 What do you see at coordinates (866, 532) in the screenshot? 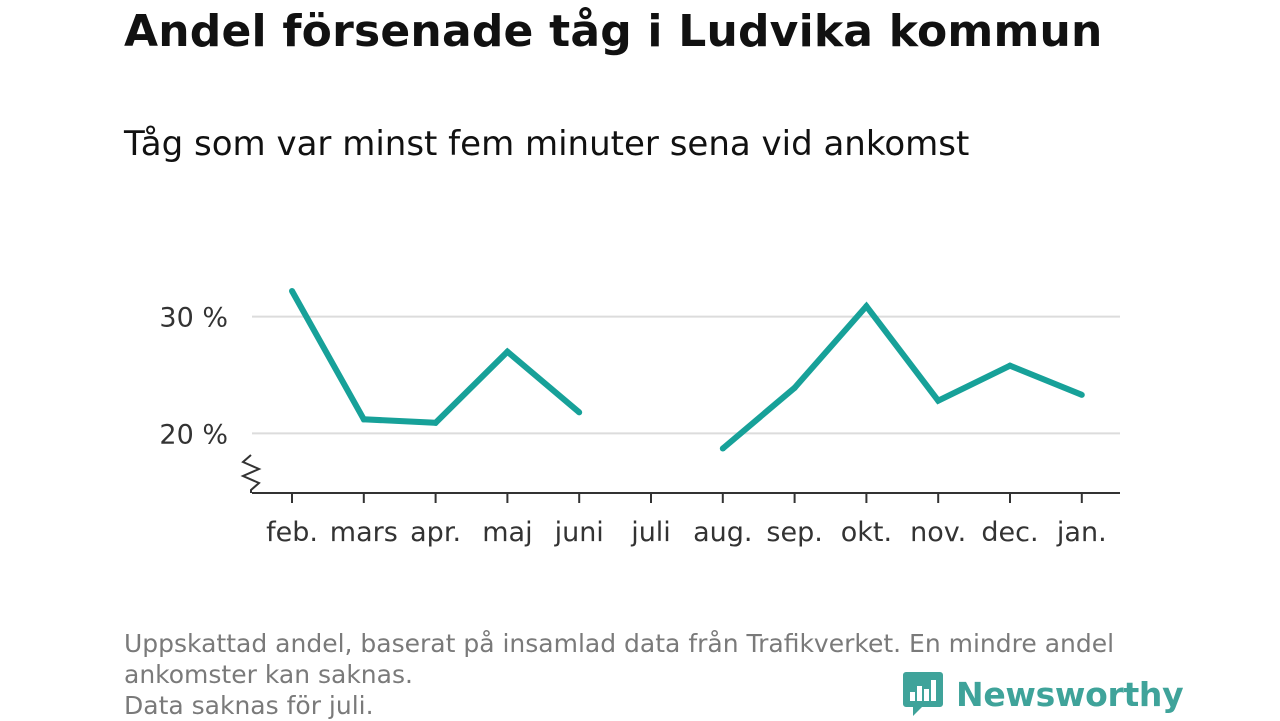
I see `x-tick-label: okt.` at bounding box center [866, 532].